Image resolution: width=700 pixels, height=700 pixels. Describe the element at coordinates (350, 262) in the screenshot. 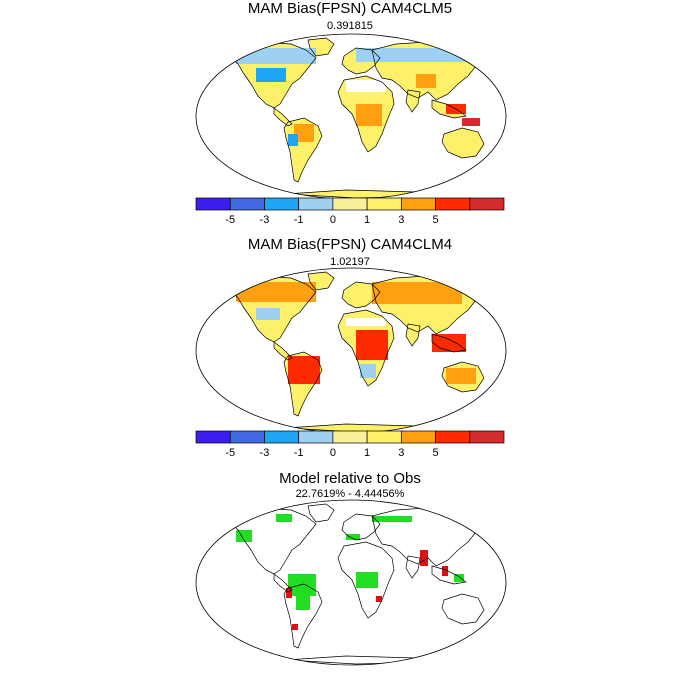

I see `panel2-subtitle: 1.02197` at that location.